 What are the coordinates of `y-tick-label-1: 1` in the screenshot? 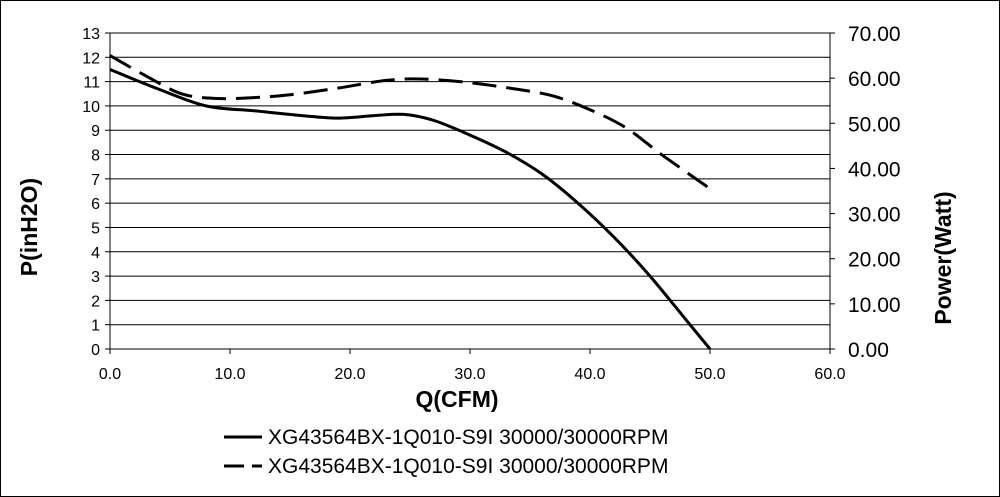 It's located at (95, 326).